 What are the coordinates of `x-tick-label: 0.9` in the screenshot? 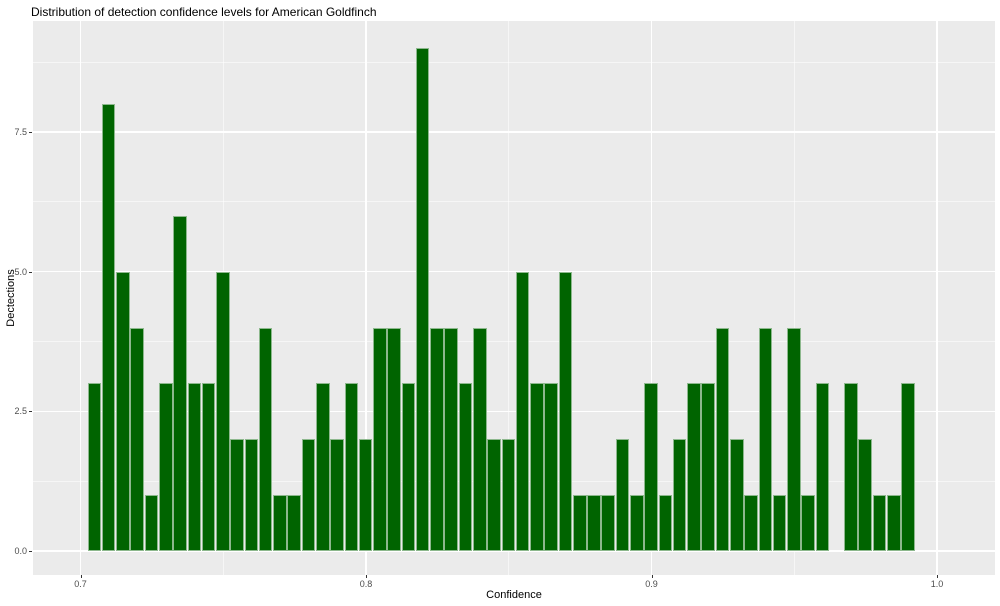 It's located at (651, 584).